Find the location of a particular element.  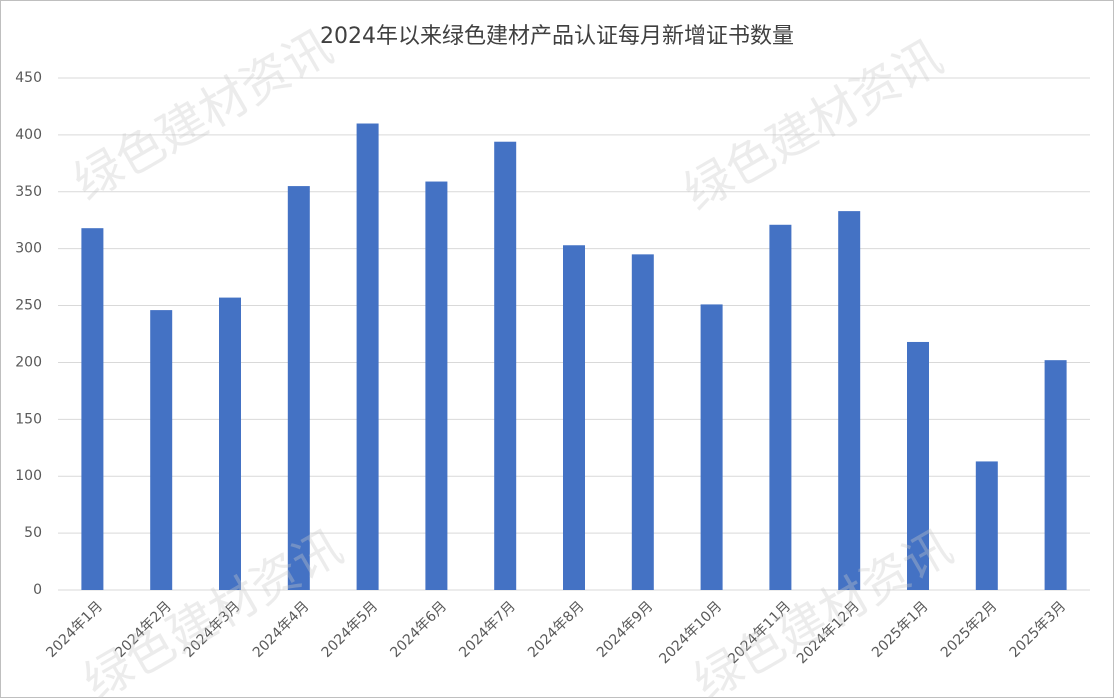

y-tick-label: 0 is located at coordinates (37, 590).